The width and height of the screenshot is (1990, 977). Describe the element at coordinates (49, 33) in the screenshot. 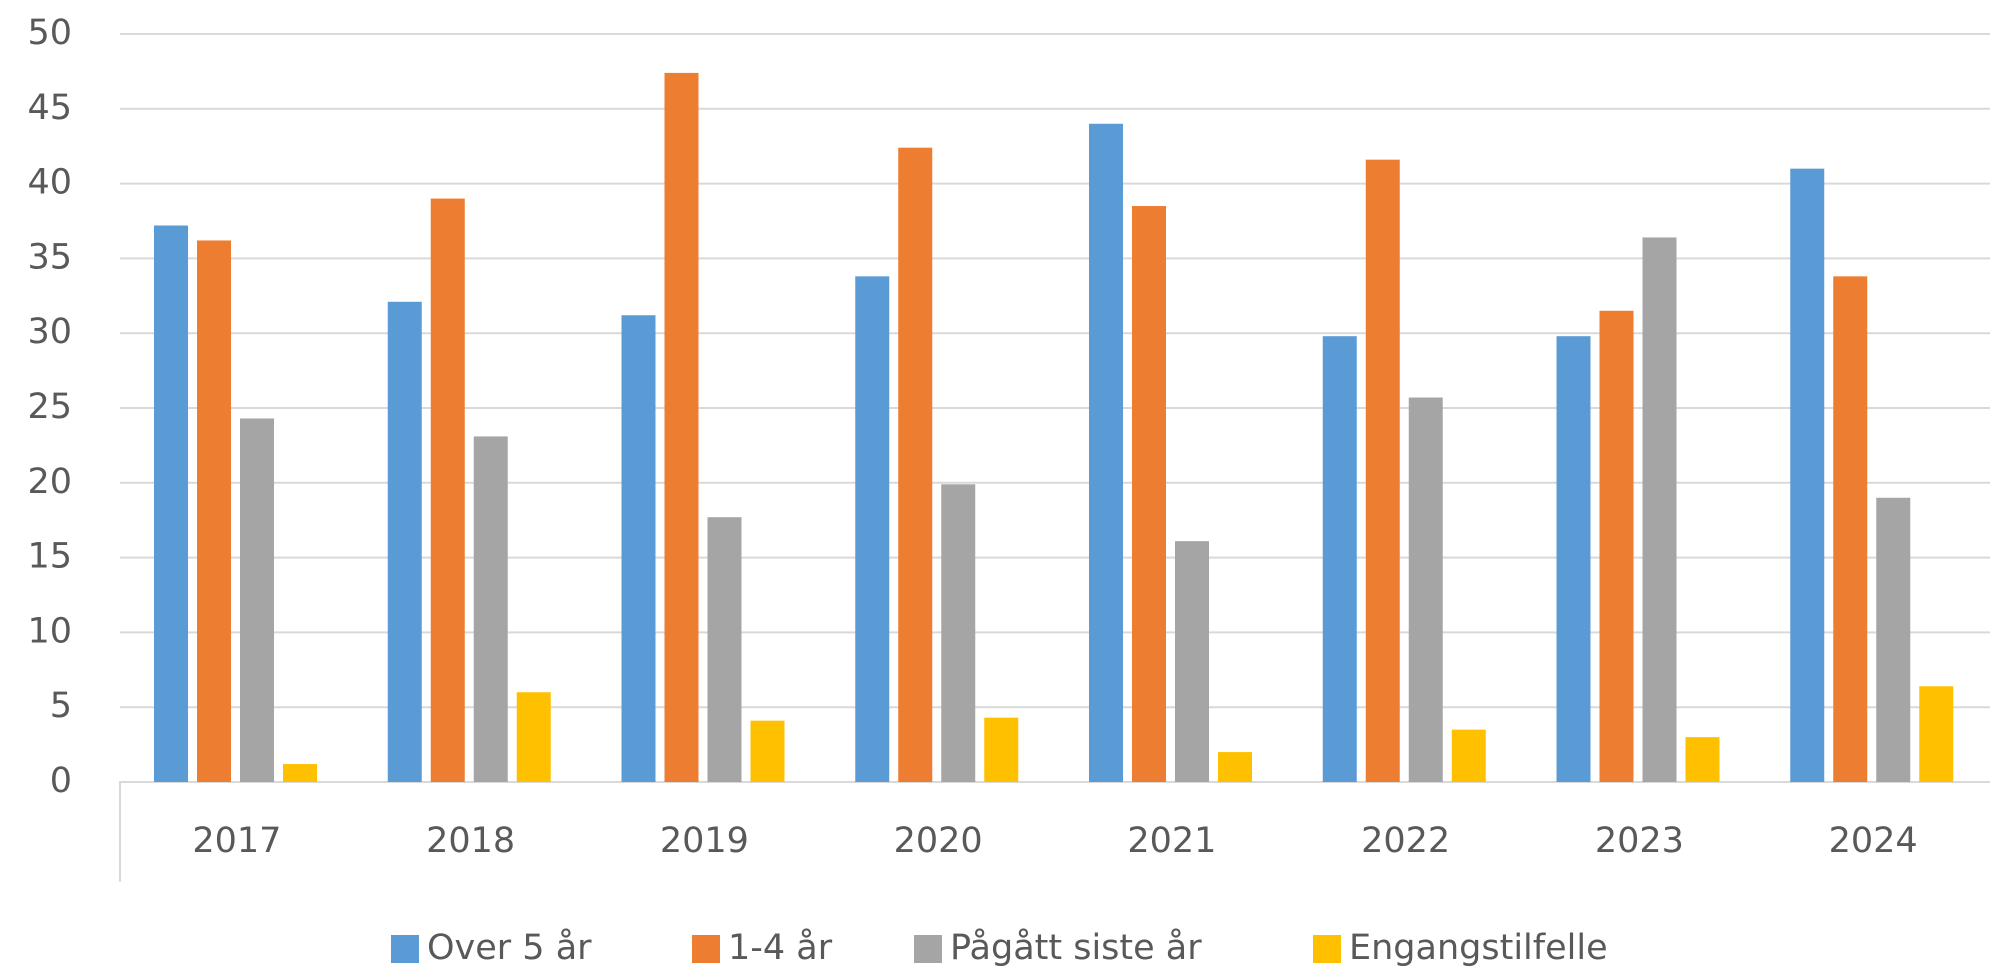

I see `y-tick-label: 50` at that location.